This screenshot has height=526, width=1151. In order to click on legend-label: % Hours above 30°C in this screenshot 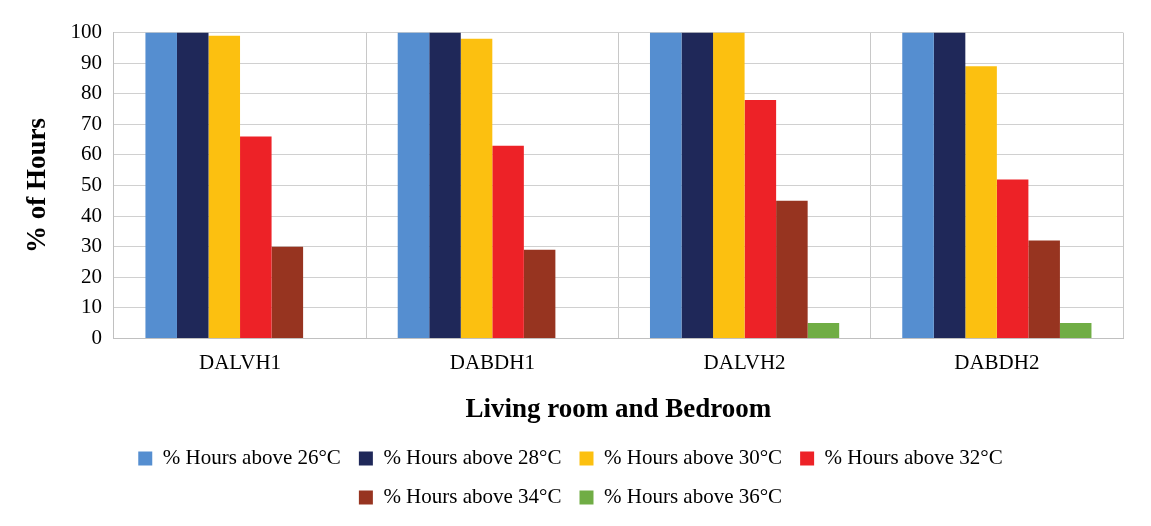, I will do `click(693, 457)`.